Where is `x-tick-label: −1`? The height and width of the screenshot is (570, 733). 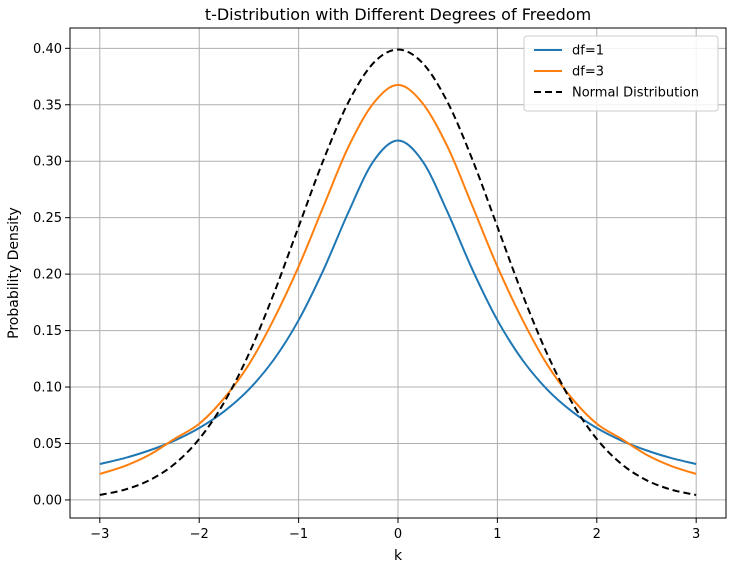 x-tick-label: −1 is located at coordinates (298, 534).